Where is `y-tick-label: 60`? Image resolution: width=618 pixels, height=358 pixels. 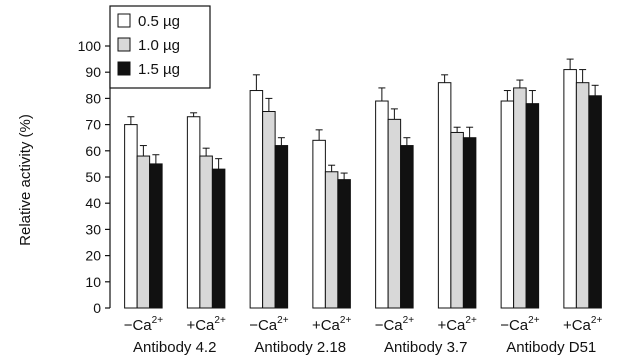 y-tick-label: 60 is located at coordinates (93, 151).